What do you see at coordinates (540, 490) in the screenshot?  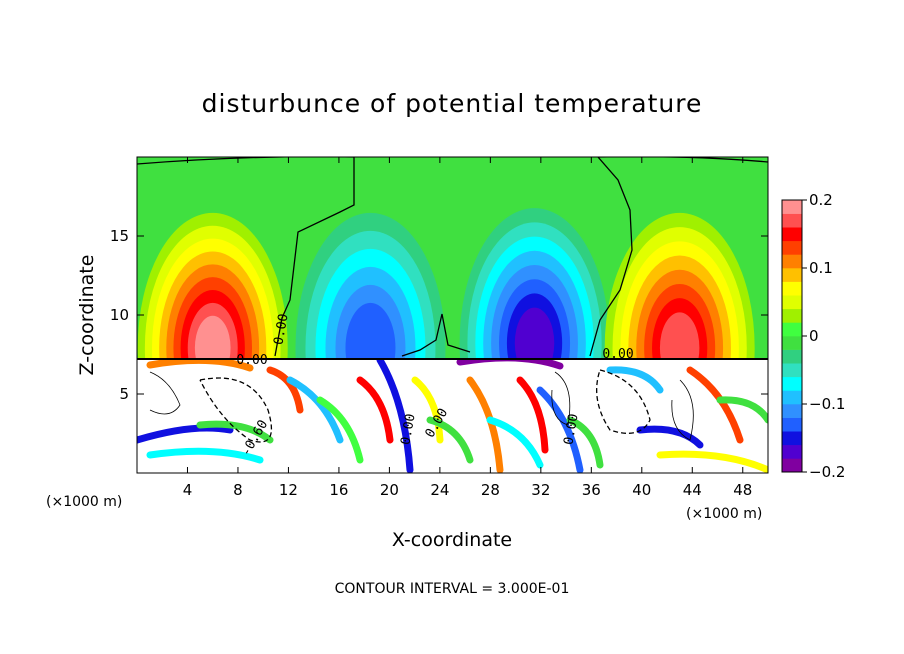 I see `x-tick-label: 32` at bounding box center [540, 490].